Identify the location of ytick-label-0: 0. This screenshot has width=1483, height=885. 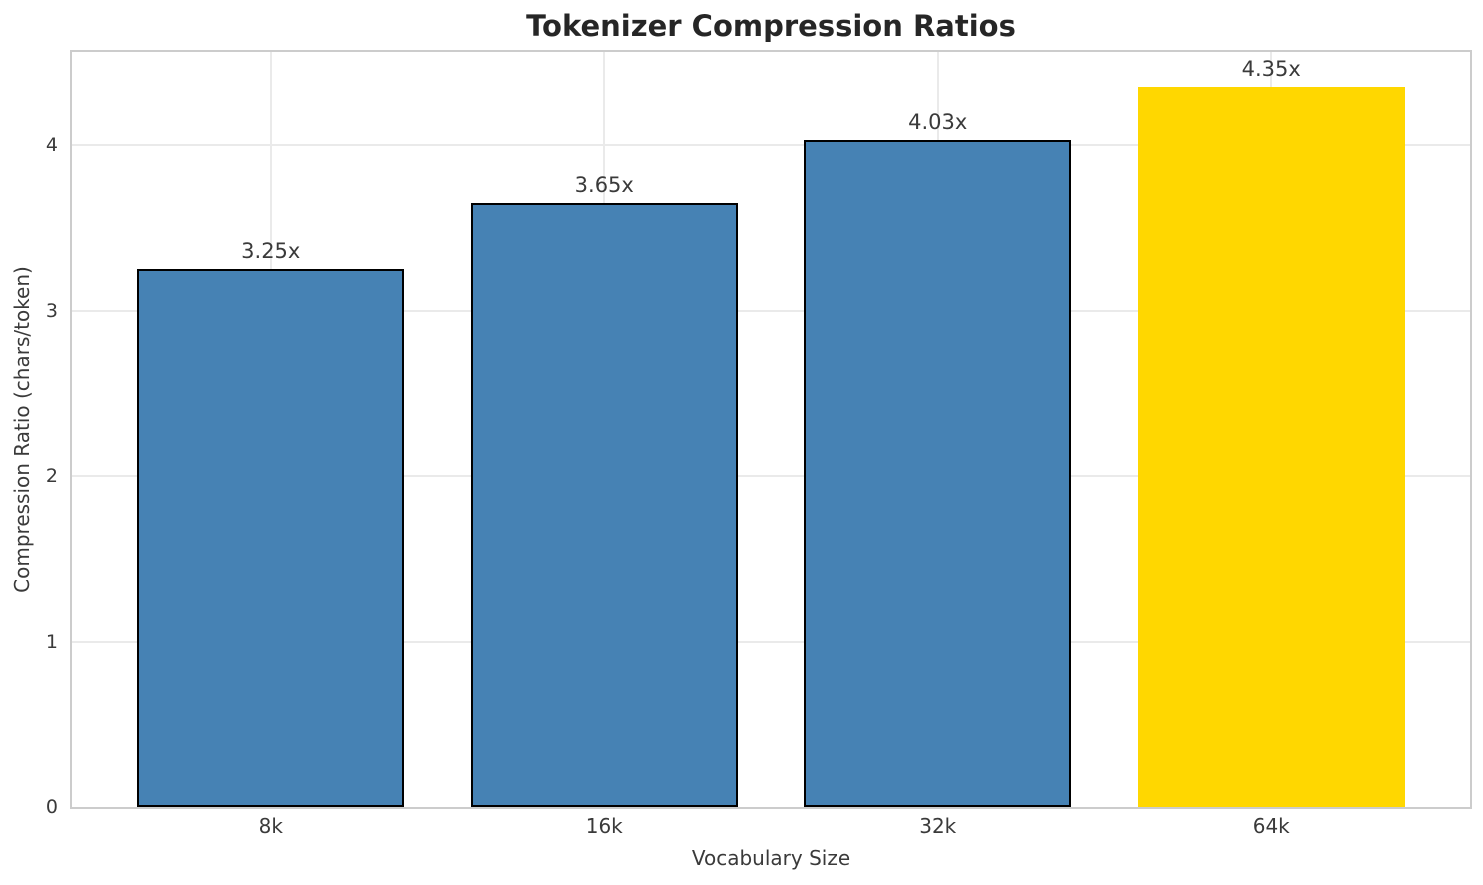
(51, 807).